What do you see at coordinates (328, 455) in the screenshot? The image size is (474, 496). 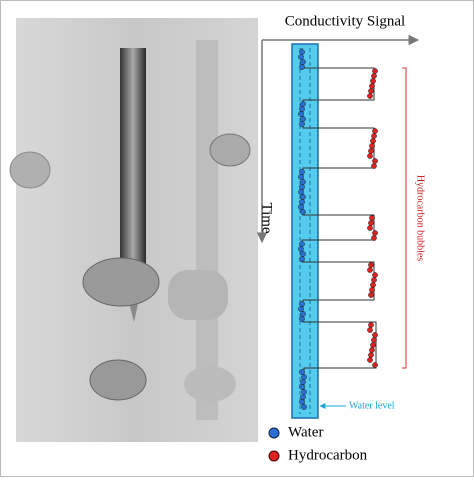 I see `legend-label: Hydrocarbon` at bounding box center [328, 455].